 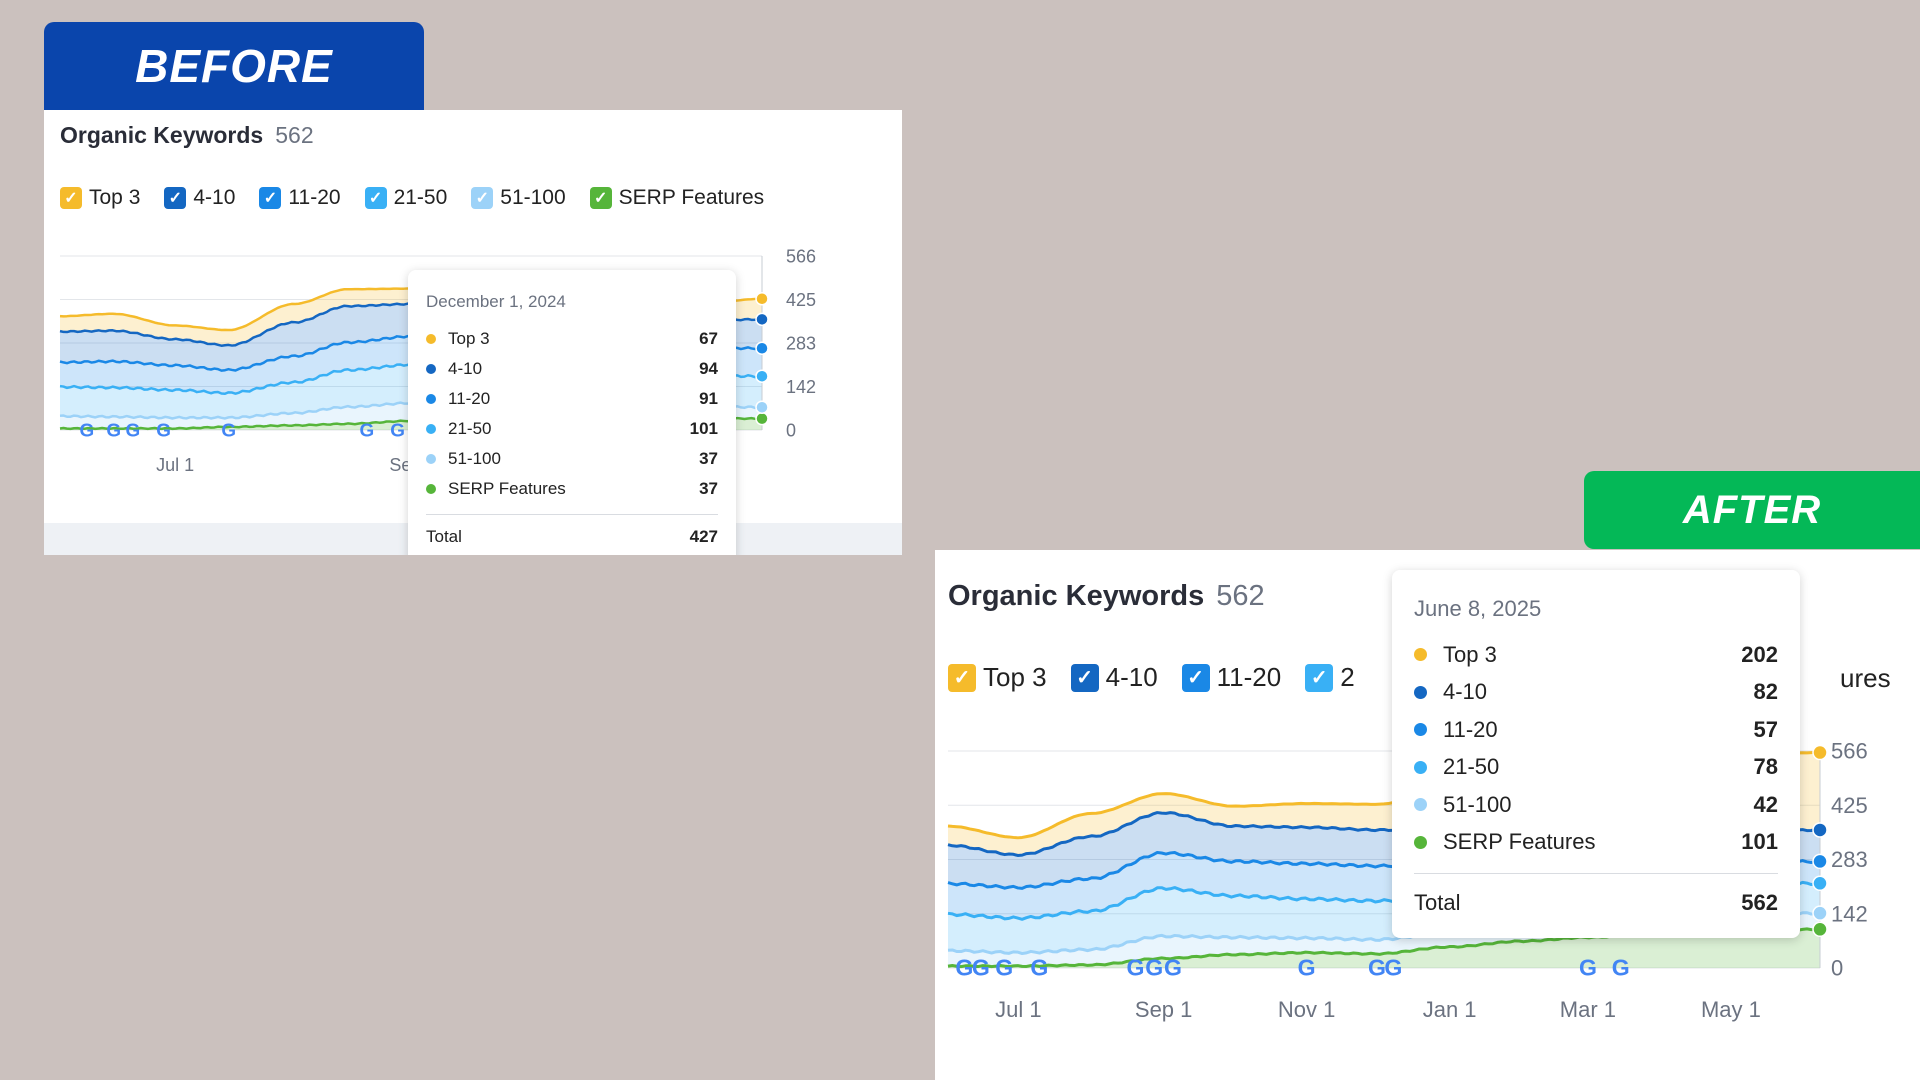 What do you see at coordinates (572, 537) in the screenshot?
I see `tooltip-total-row: Total 427` at bounding box center [572, 537].